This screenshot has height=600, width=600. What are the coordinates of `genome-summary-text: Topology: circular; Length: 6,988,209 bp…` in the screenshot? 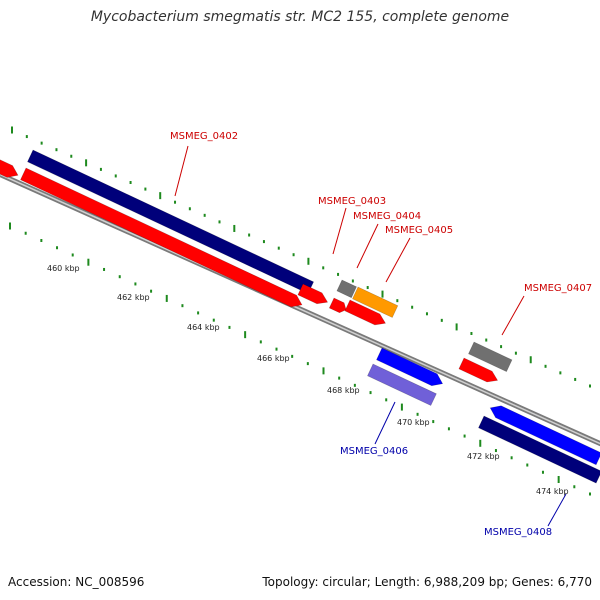 It's located at (427, 582).